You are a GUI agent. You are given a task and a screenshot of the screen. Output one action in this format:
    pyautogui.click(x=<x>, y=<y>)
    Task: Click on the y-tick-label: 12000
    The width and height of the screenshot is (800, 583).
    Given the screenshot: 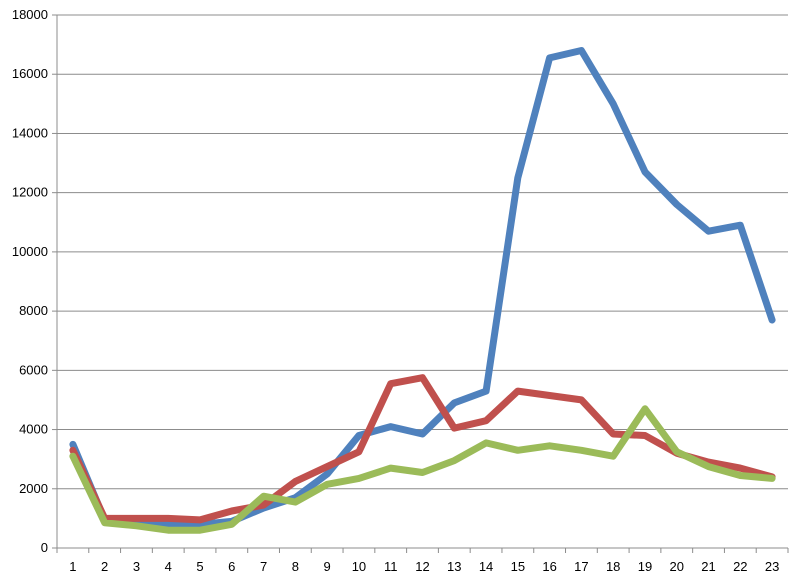 What is the action you would take?
    pyautogui.click(x=30, y=192)
    